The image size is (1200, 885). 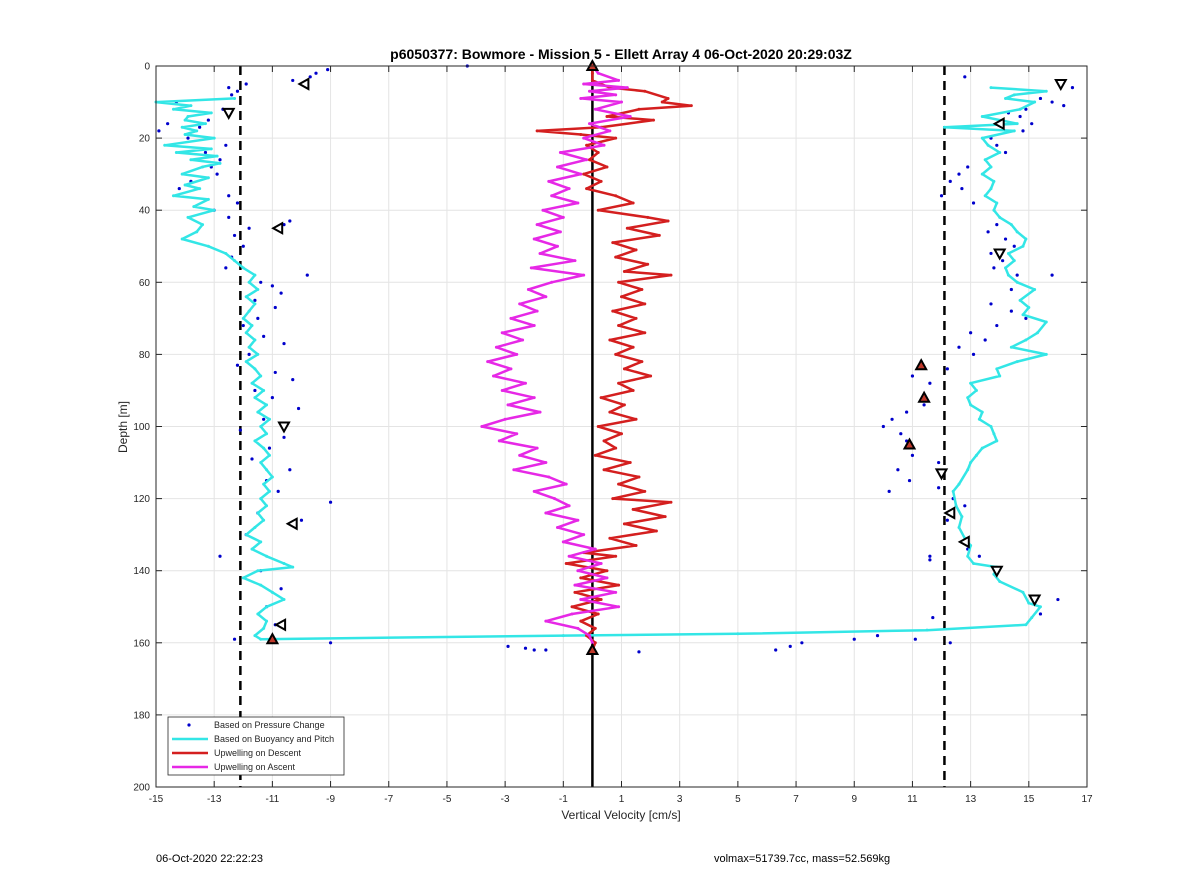 I want to click on x-tick-label: 5, so click(x=738, y=799).